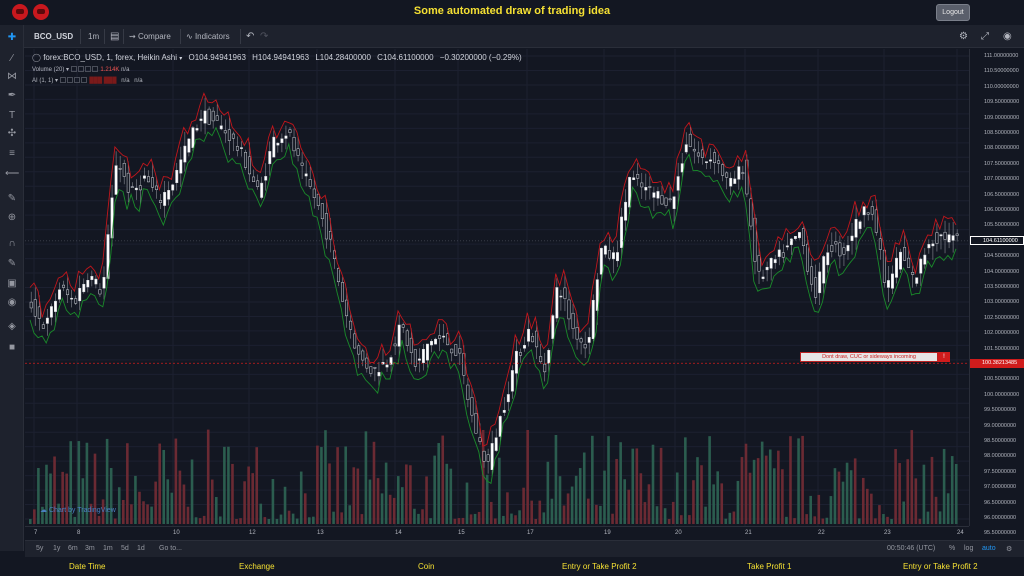 This screenshot has width=1024, height=576. What do you see at coordinates (57, 548) in the screenshot?
I see `range-button-1y: 1y` at bounding box center [57, 548].